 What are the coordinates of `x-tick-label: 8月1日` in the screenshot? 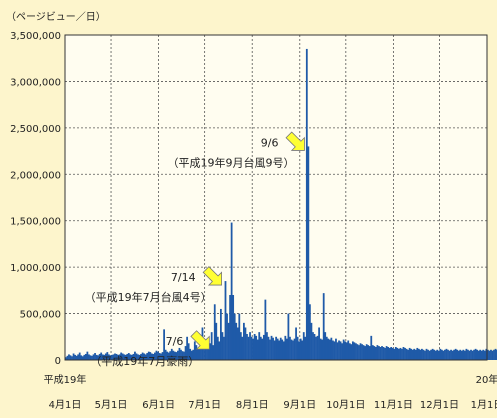 It's located at (252, 405).